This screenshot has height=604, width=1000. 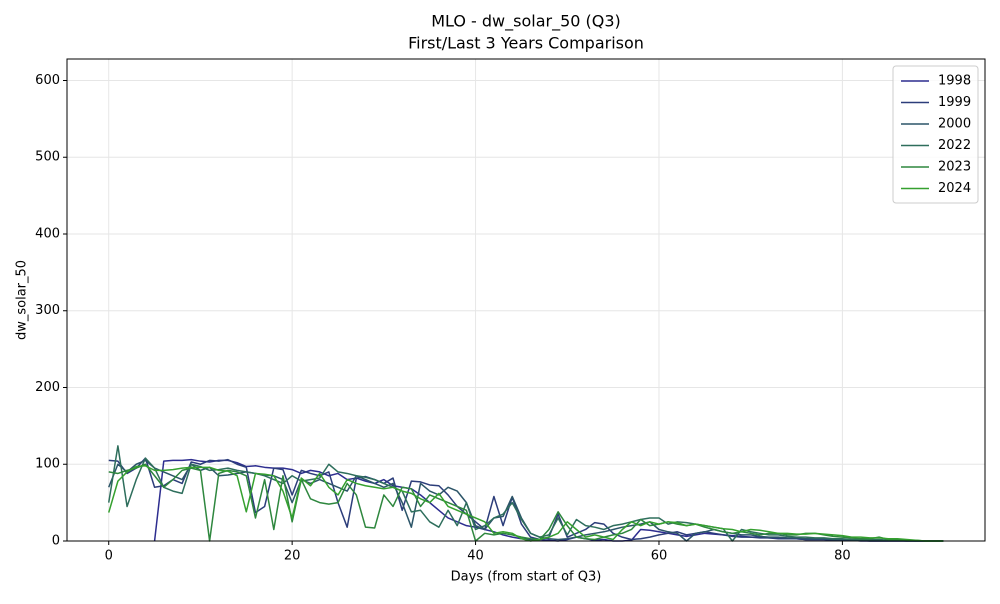 What do you see at coordinates (526, 577) in the screenshot?
I see `x-axis-label: Days (from start of Q3)` at bounding box center [526, 577].